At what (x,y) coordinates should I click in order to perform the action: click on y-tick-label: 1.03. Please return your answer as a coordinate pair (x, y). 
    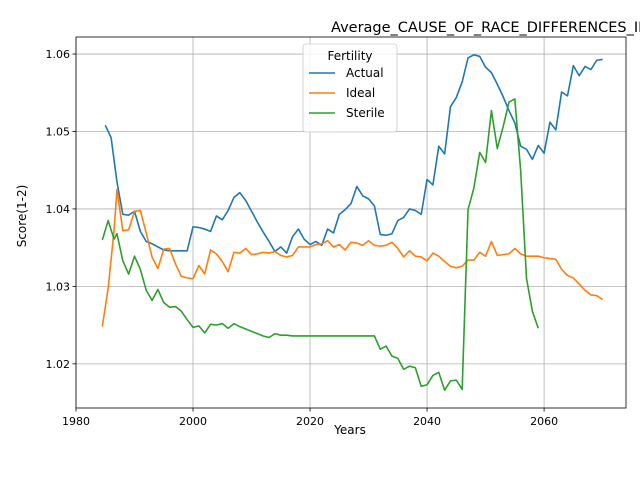
    Looking at the image, I should click on (58, 286).